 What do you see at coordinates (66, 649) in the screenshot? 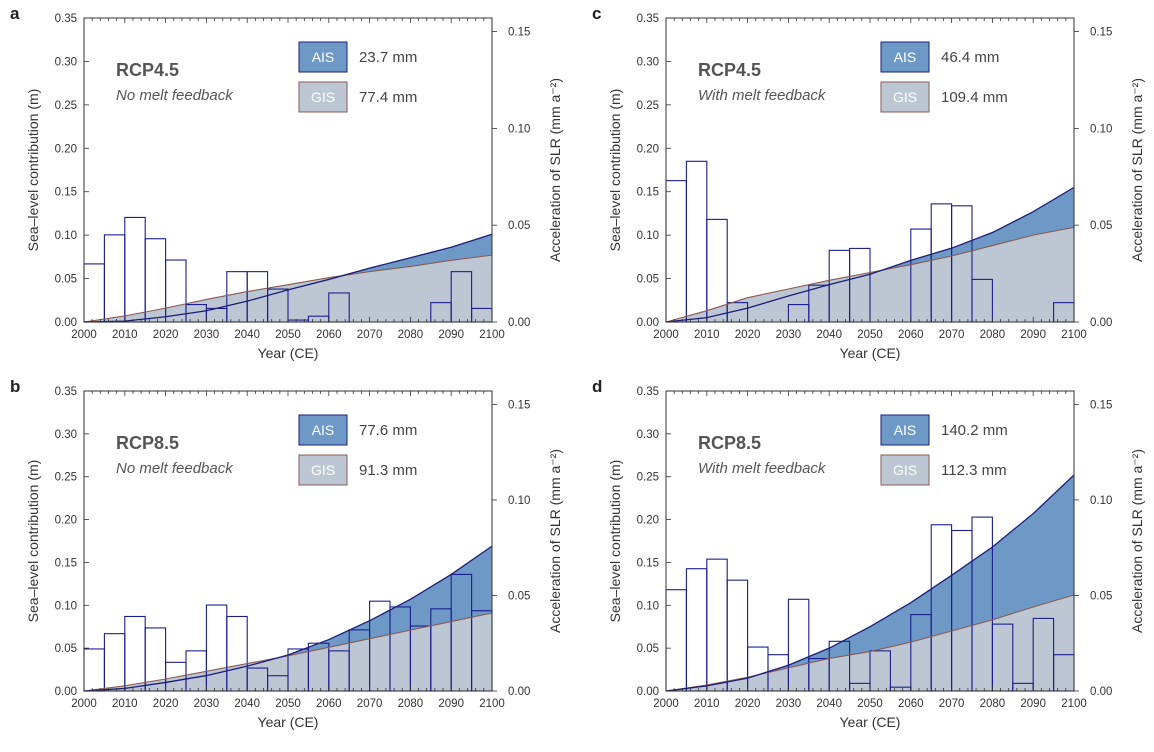
I see `y-tick-label: 0.05` at bounding box center [66, 649].